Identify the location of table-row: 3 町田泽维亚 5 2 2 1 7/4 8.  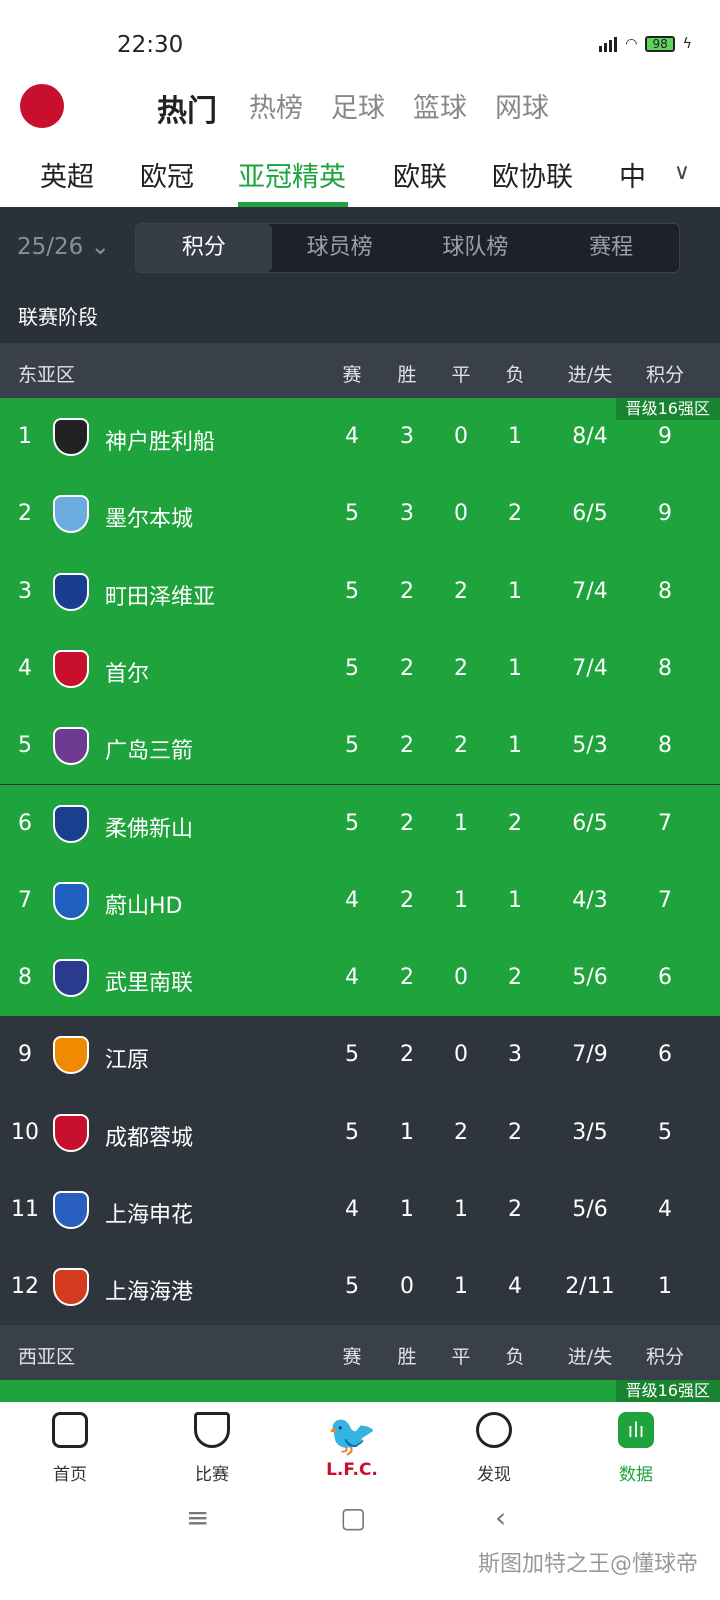
(360, 591).